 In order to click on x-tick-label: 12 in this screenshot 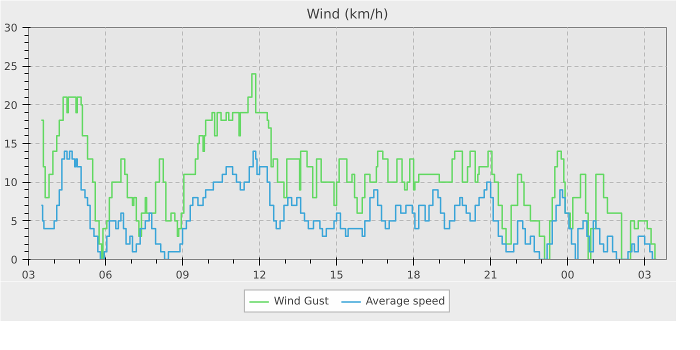, I will do `click(259, 275)`.